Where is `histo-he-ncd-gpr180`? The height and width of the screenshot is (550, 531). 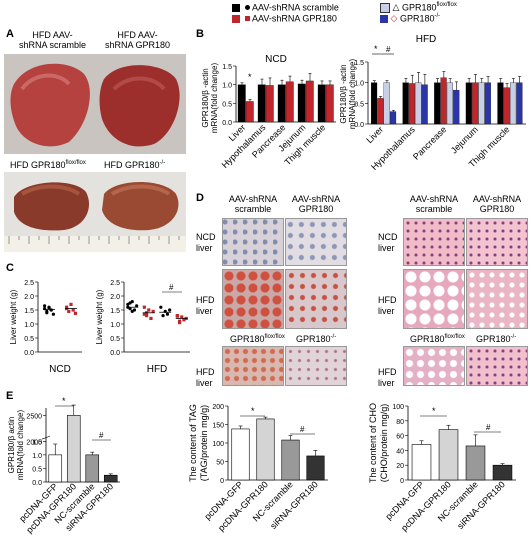 histo-he-ncd-gpr180 is located at coordinates (497, 242).